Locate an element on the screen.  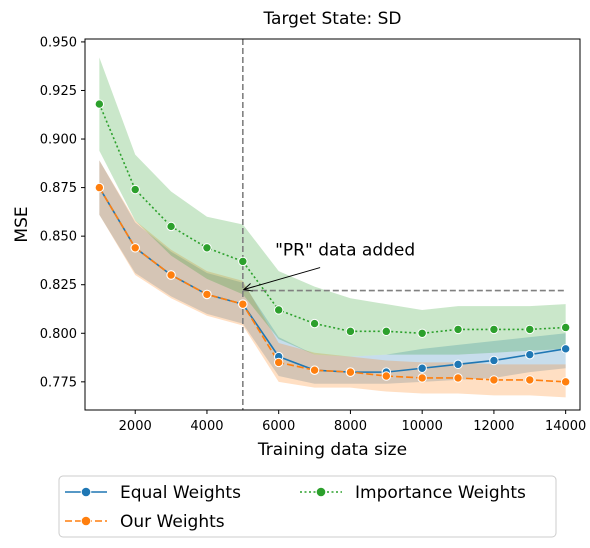
y-tick-label: 0.850 is located at coordinates (58, 237).